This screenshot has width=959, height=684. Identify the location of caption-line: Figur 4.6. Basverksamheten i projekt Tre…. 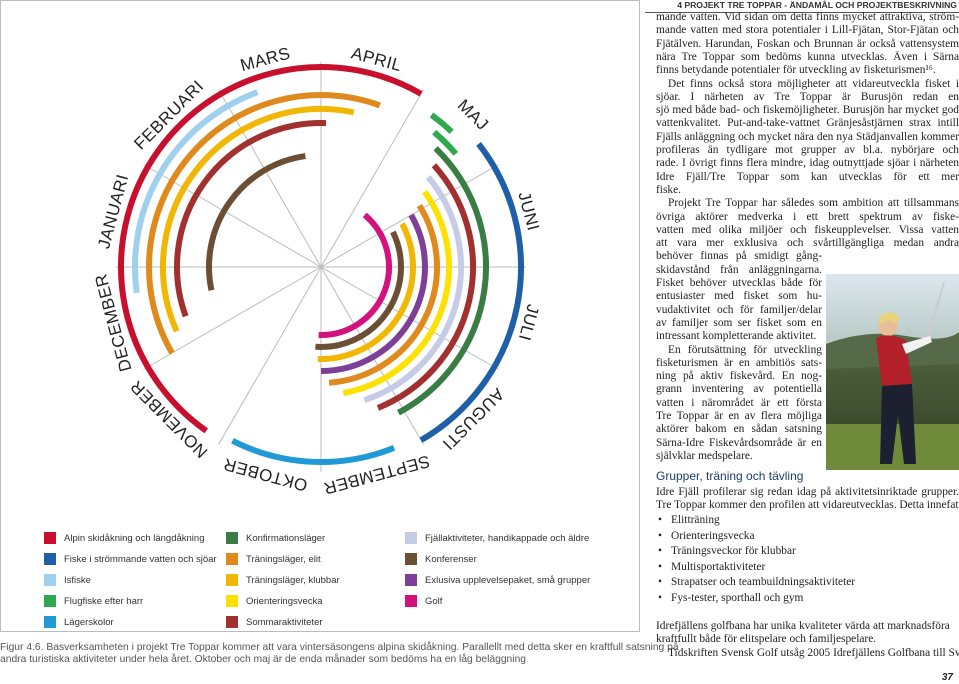
(339, 647).